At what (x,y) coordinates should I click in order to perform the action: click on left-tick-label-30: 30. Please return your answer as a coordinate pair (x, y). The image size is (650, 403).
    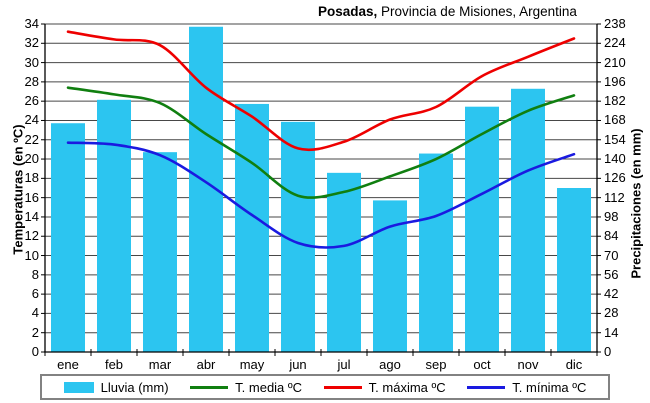
    Looking at the image, I should click on (31, 62).